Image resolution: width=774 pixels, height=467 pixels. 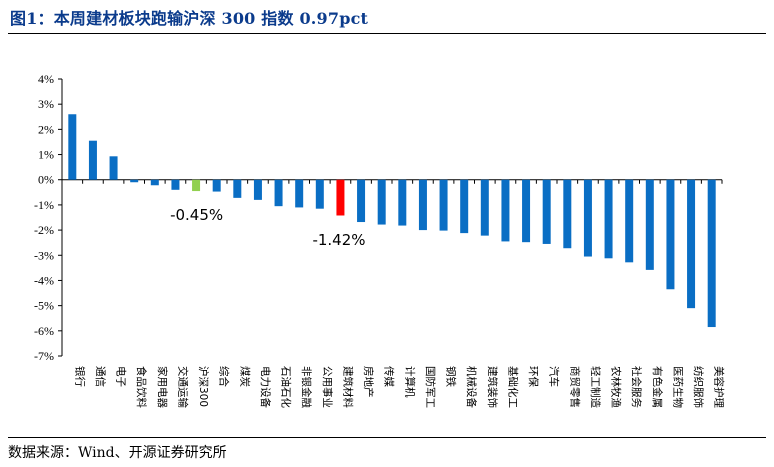 I want to click on x-tick-label: 电力设备, so click(x=265, y=387).